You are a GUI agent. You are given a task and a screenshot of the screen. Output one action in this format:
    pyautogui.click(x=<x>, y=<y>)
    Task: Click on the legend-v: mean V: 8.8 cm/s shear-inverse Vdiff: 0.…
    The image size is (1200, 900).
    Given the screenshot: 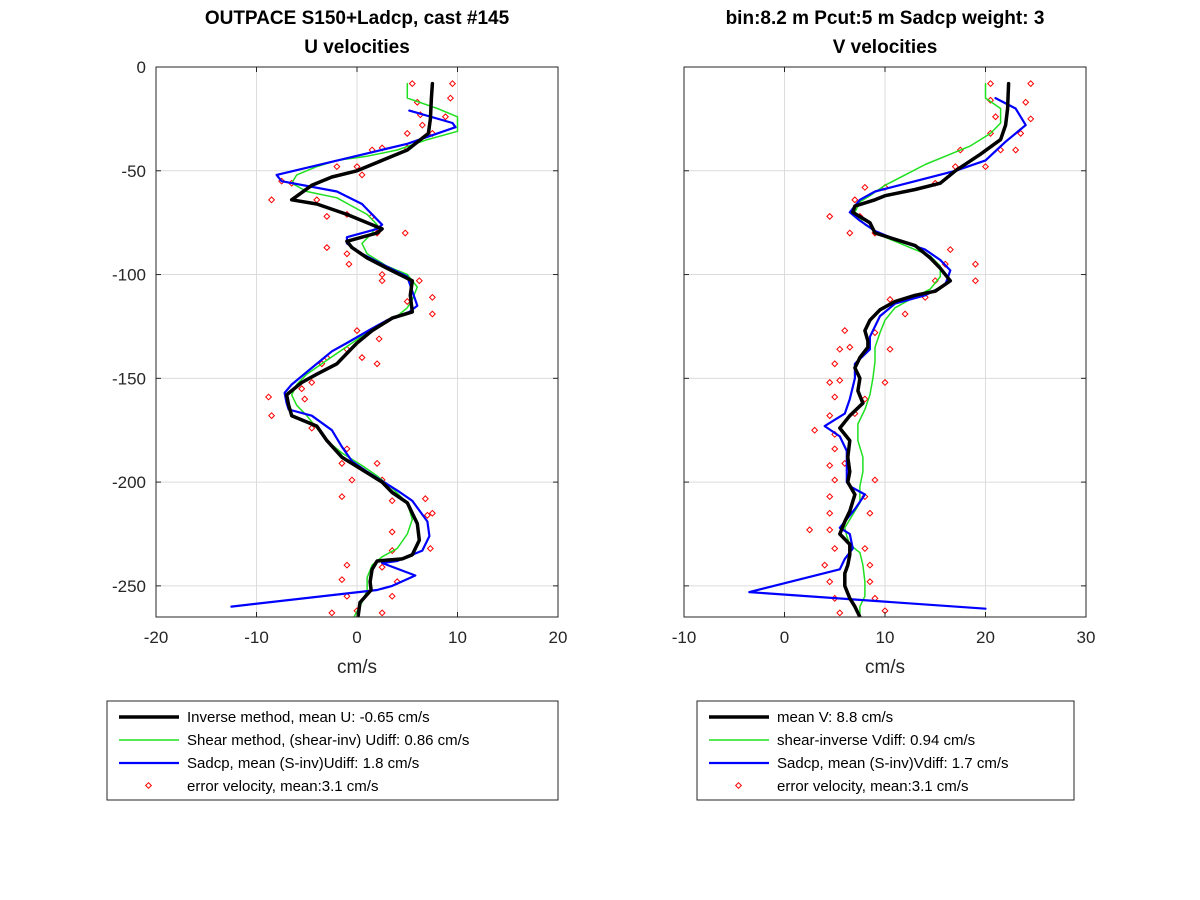 What is the action you would take?
    pyautogui.click(x=885, y=750)
    